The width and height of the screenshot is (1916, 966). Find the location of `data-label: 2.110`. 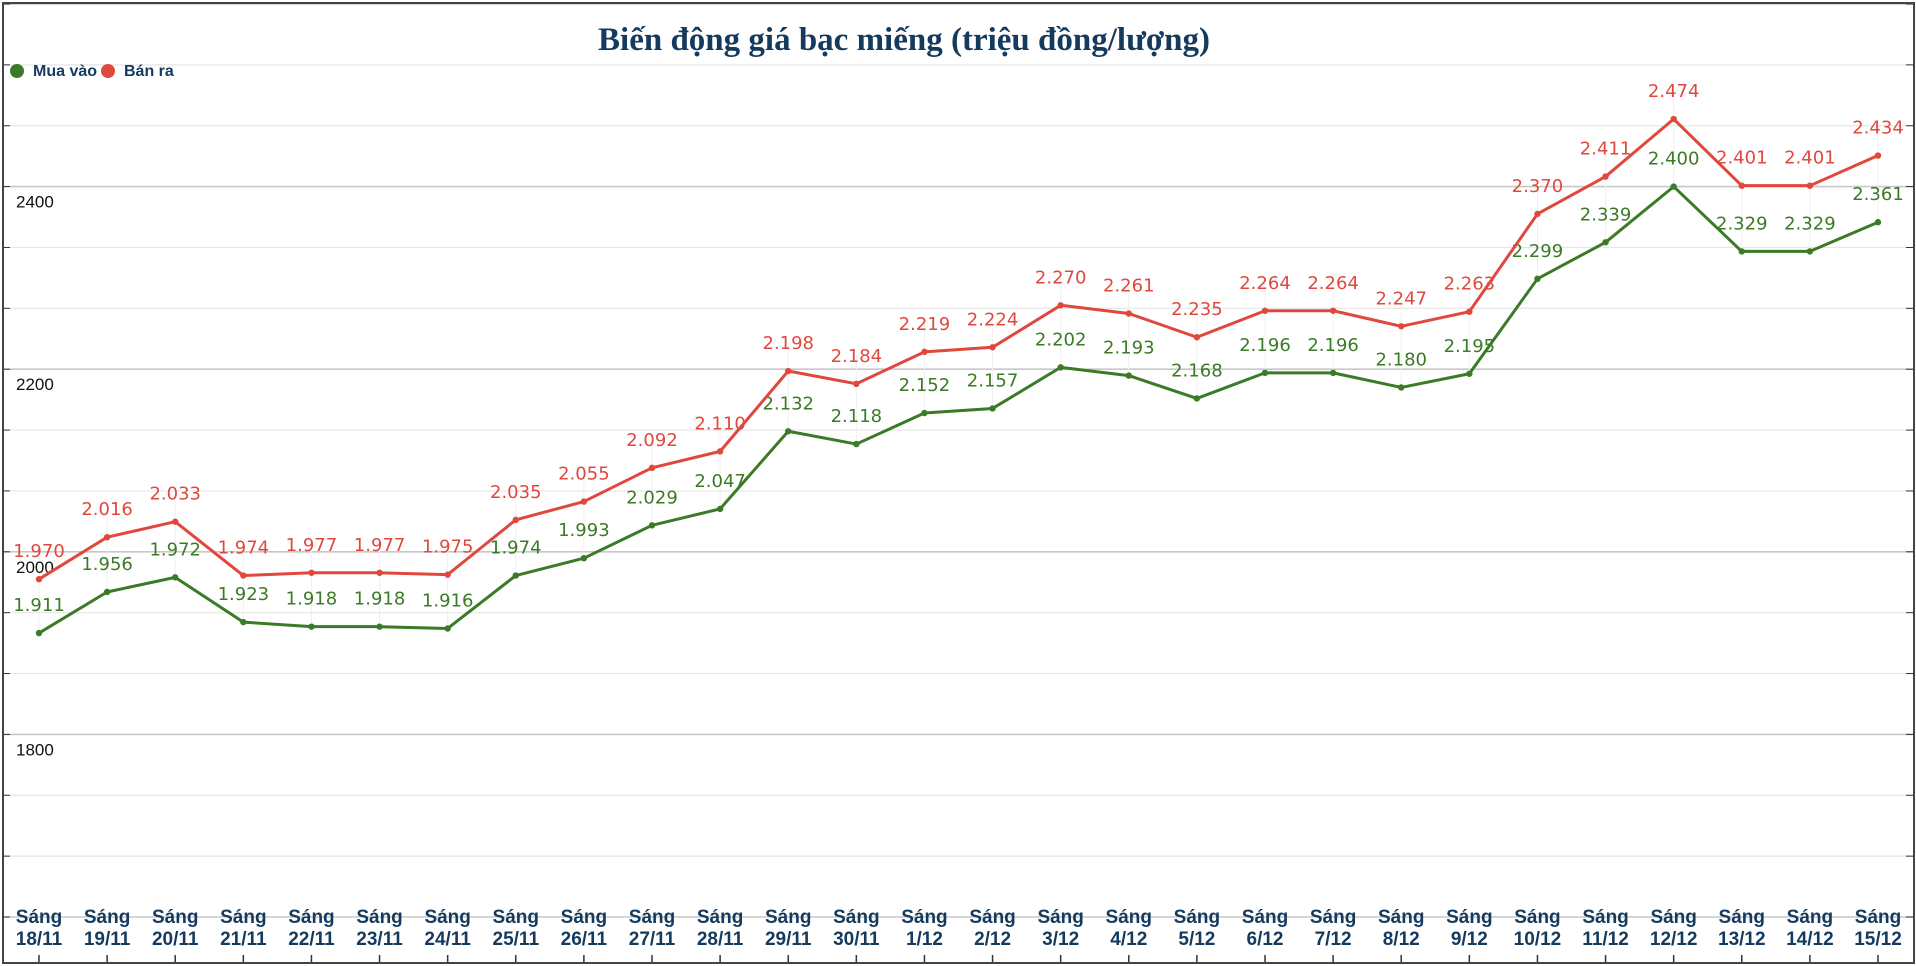

data-label: 2.110 is located at coordinates (720, 423).